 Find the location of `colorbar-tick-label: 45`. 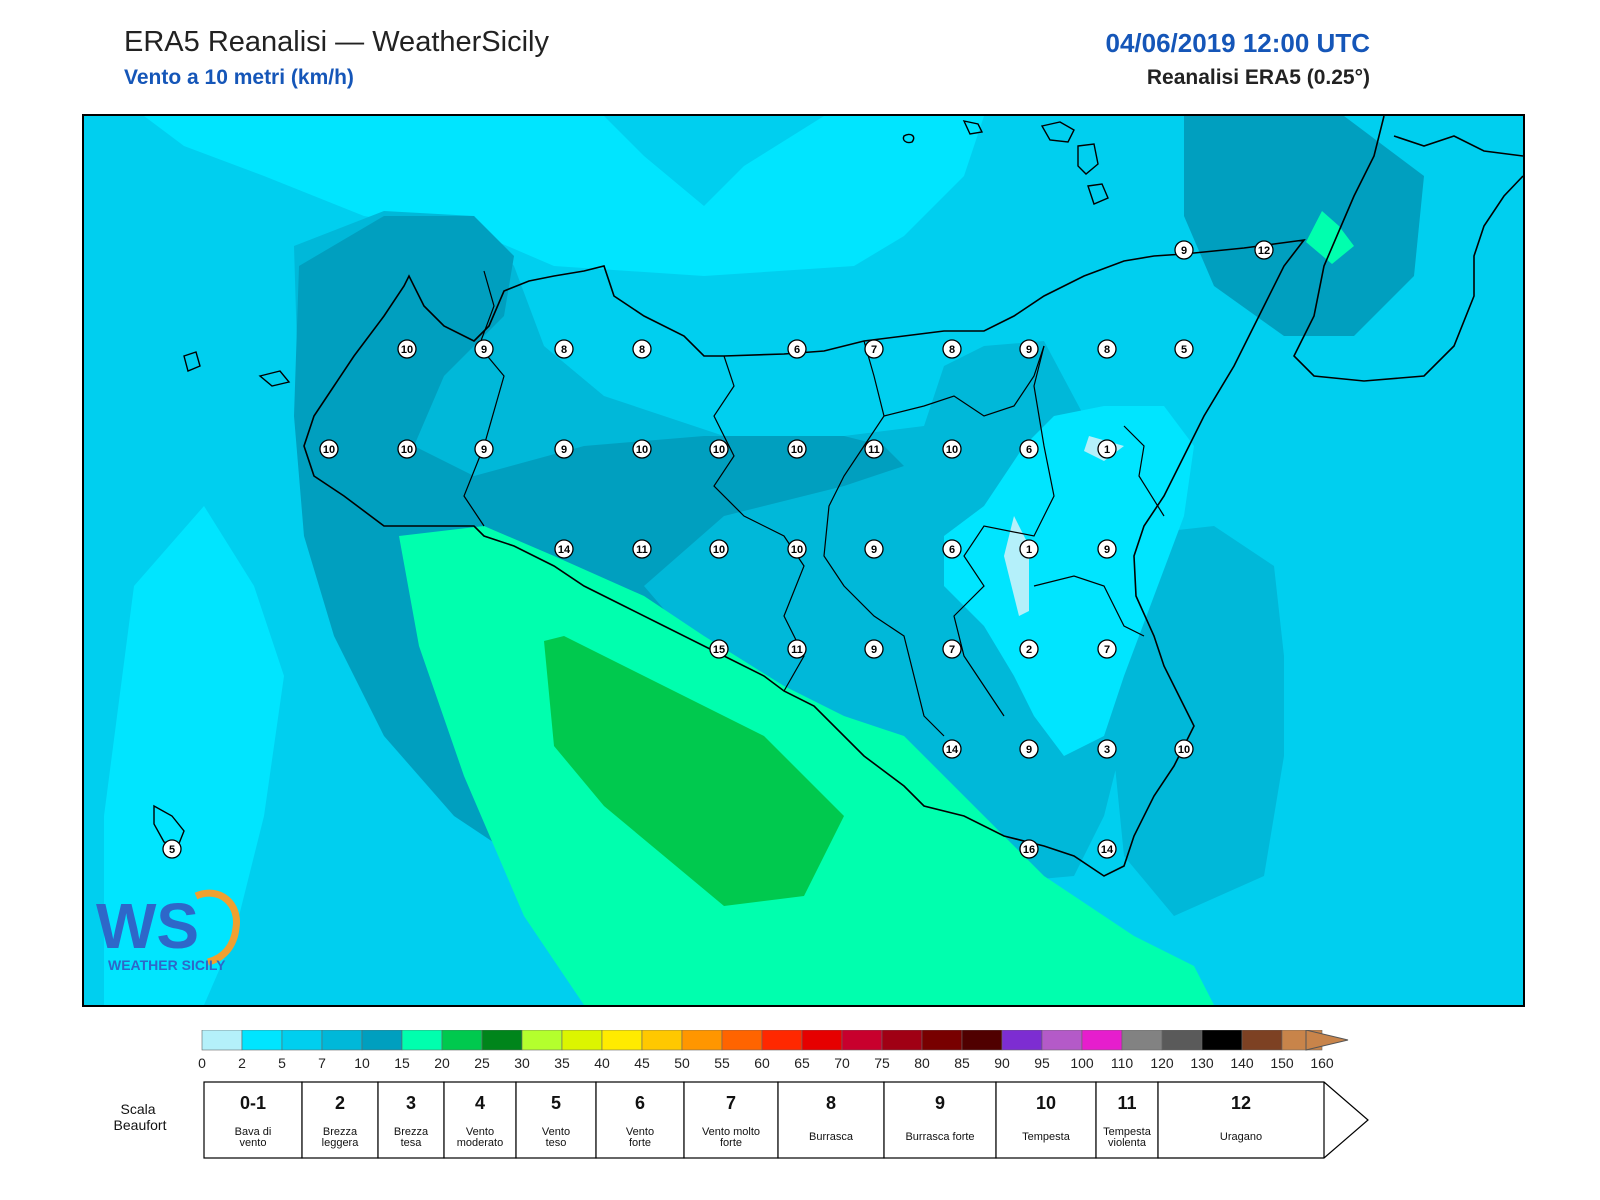

colorbar-tick-label: 45 is located at coordinates (642, 1063).